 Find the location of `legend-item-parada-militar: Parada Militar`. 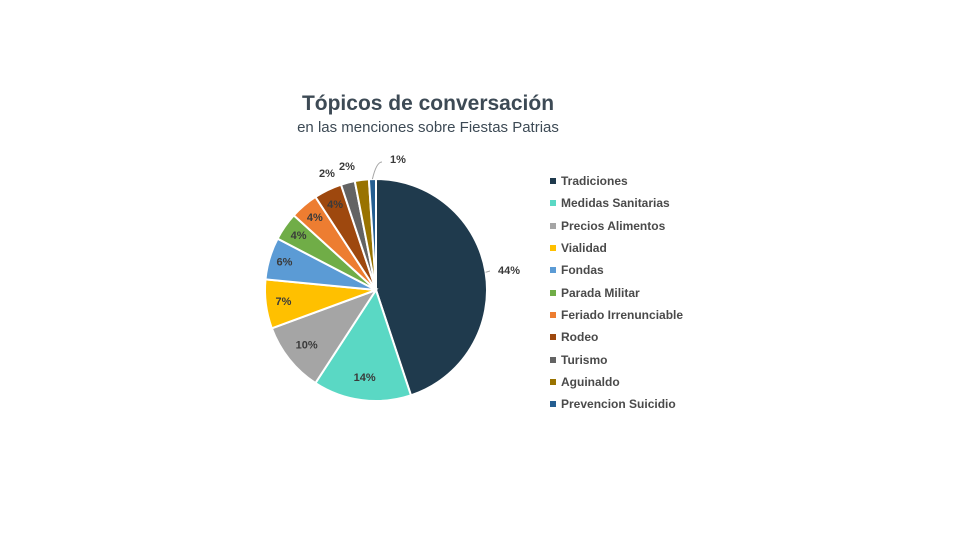

legend-item-parada-militar: Parada Militar is located at coordinates (616, 292).